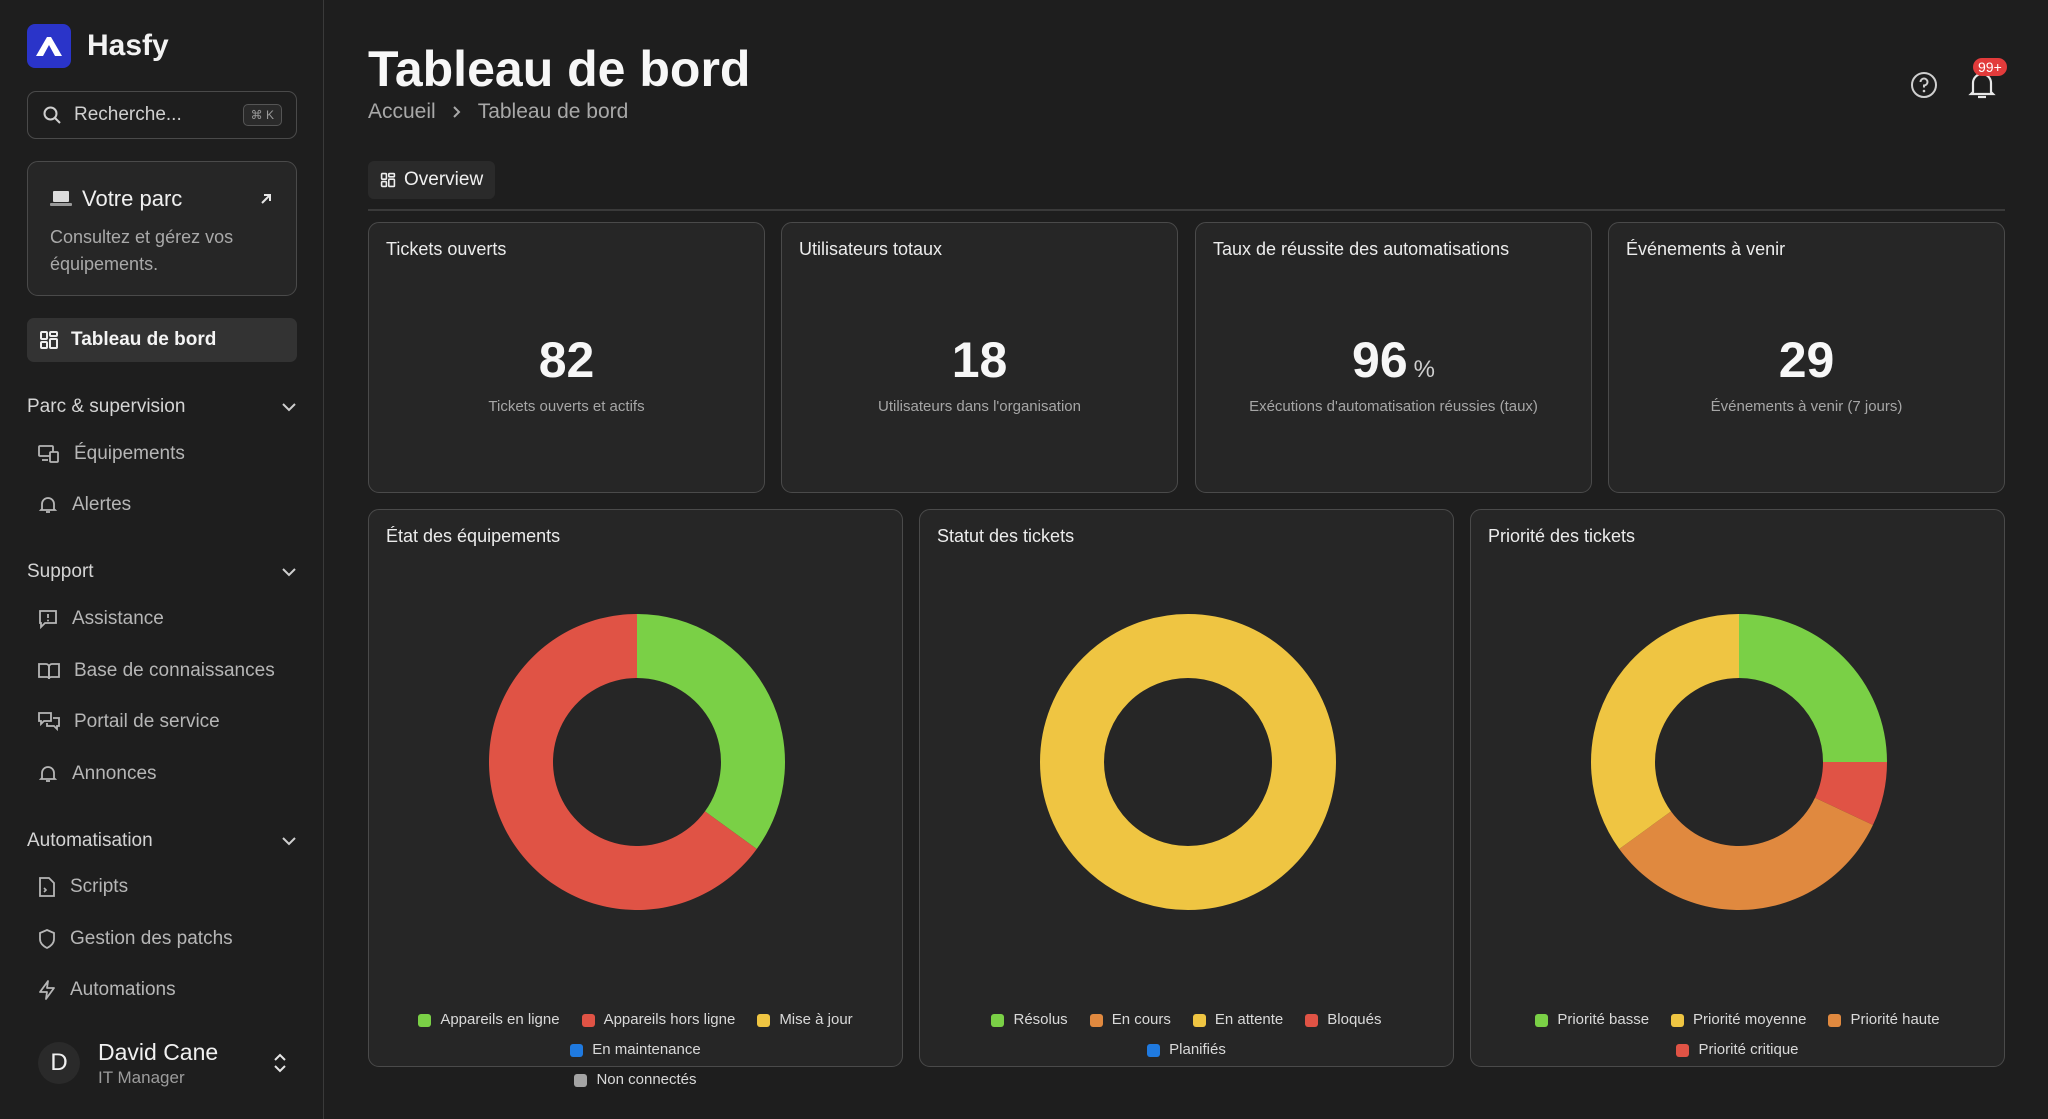 The width and height of the screenshot is (2048, 1119). What do you see at coordinates (1186, 210) in the screenshot?
I see `divider` at bounding box center [1186, 210].